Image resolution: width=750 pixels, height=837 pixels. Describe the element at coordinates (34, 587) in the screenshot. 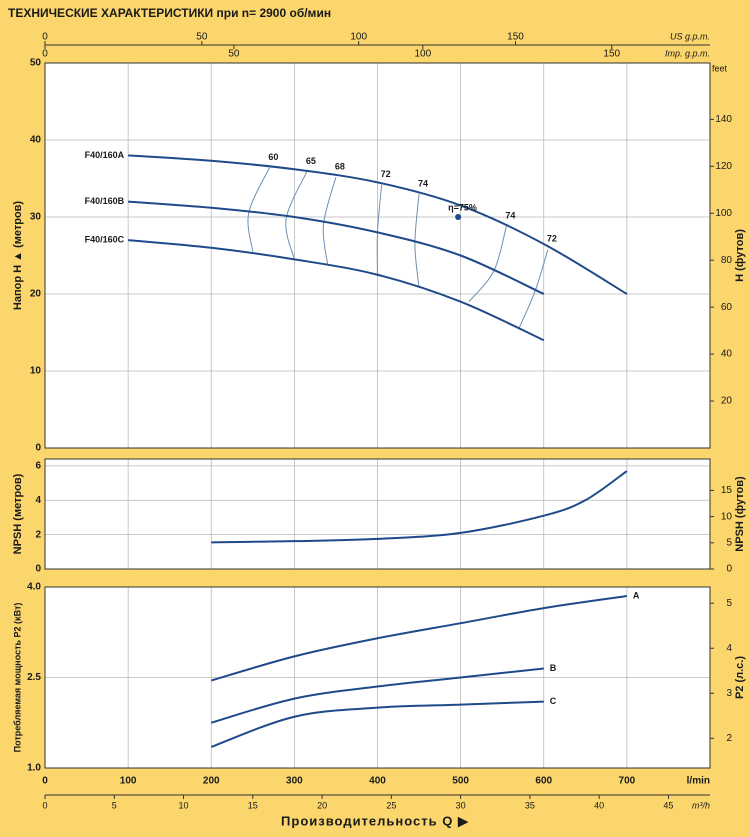

I see `y-tick-label: 4.0` at that location.